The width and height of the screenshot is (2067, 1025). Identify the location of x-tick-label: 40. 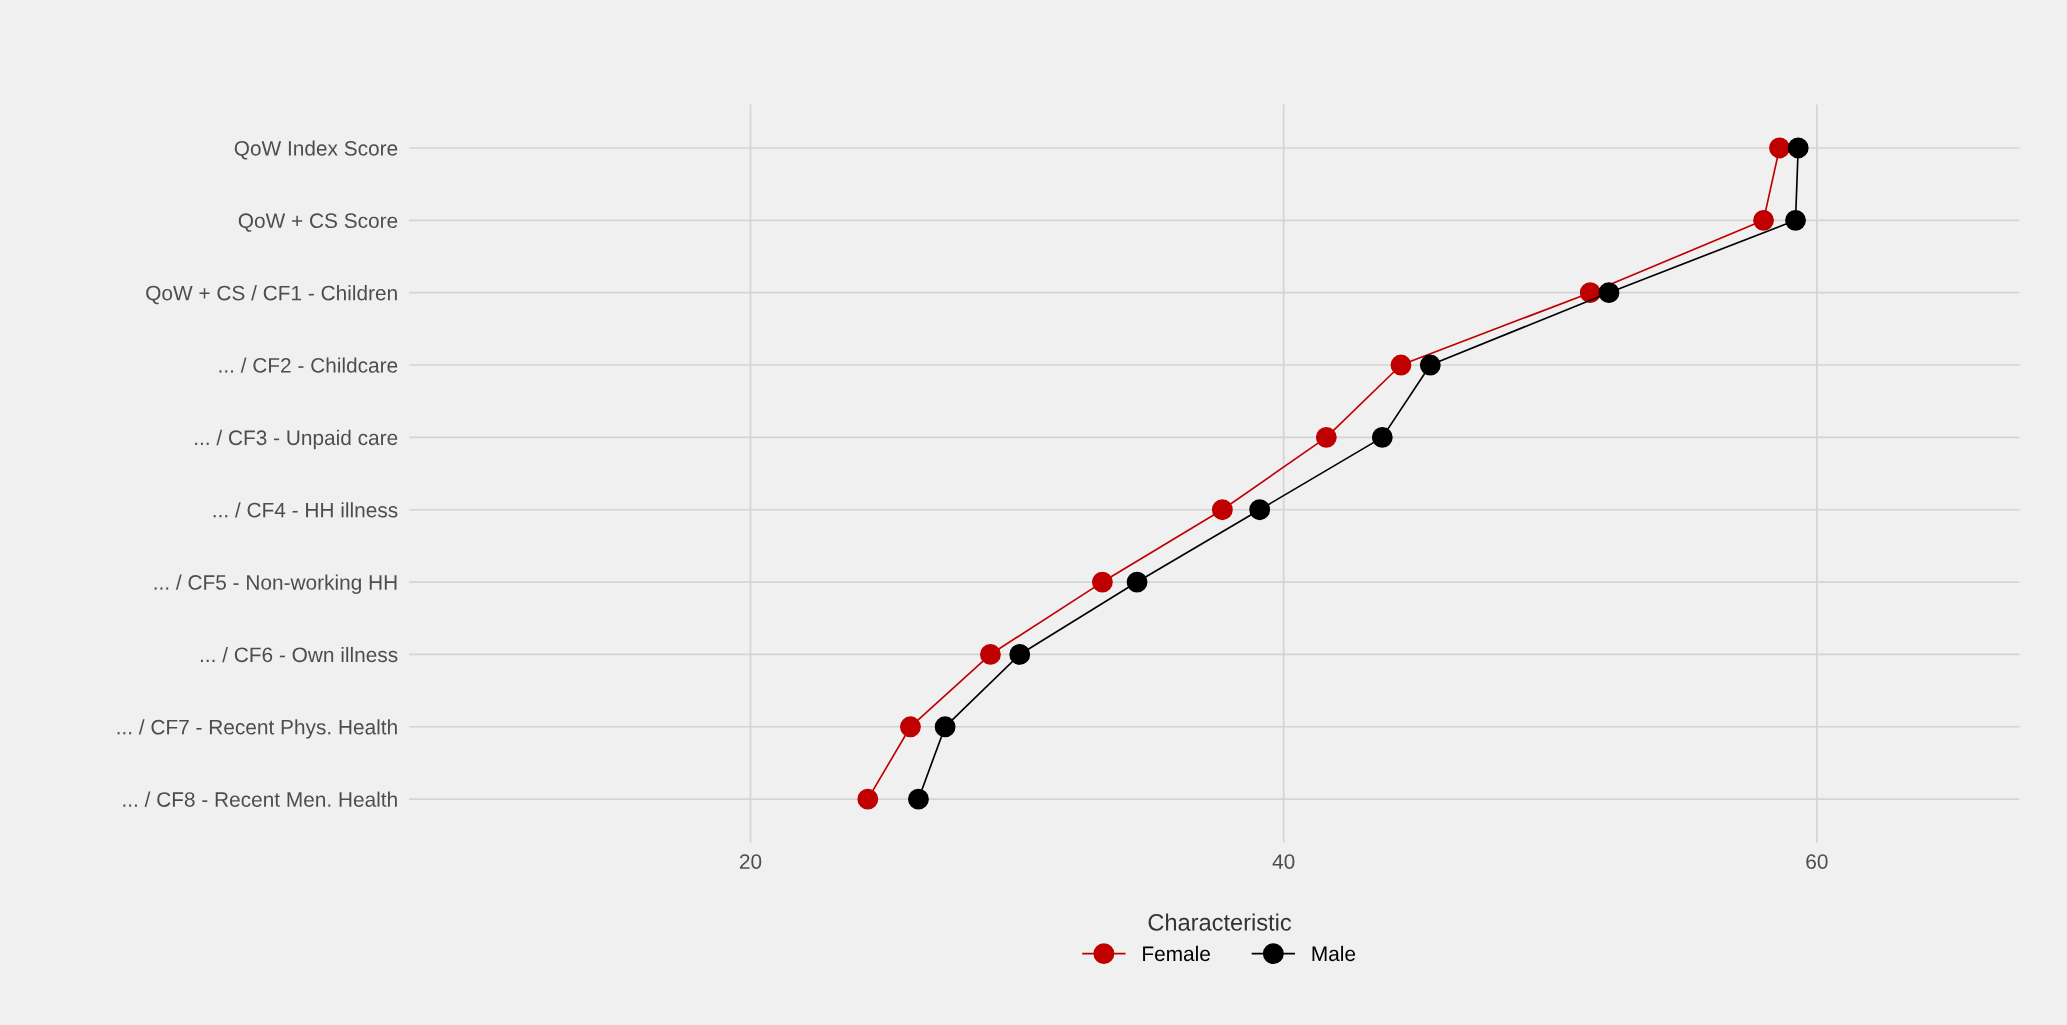
(1283, 861).